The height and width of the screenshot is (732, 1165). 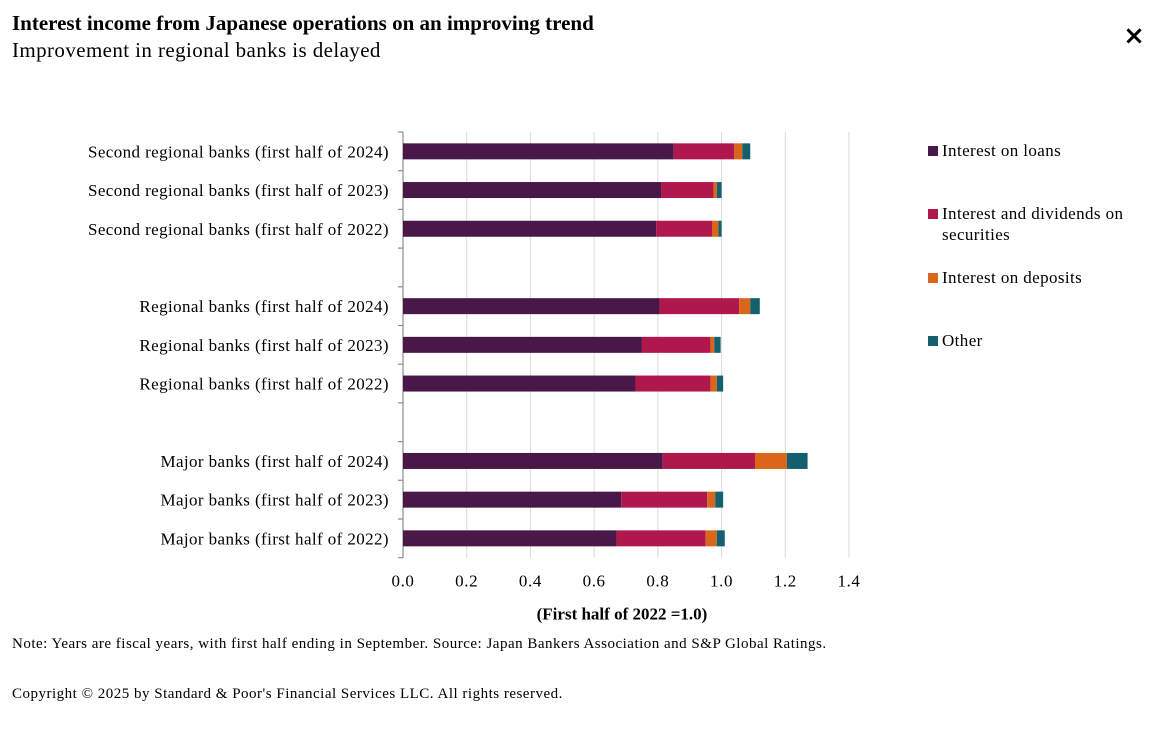 I want to click on x-tick-label: 0.4, so click(x=530, y=581).